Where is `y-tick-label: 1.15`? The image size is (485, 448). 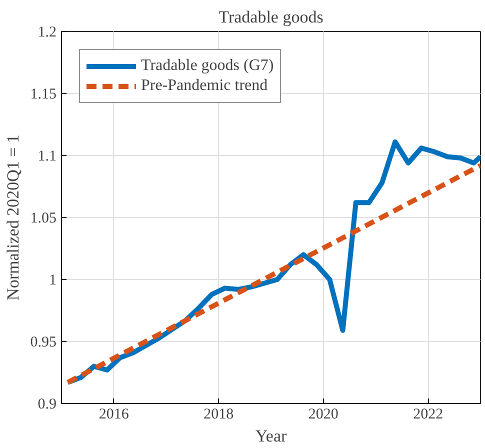 y-tick-label: 1.15 is located at coordinates (43, 94).